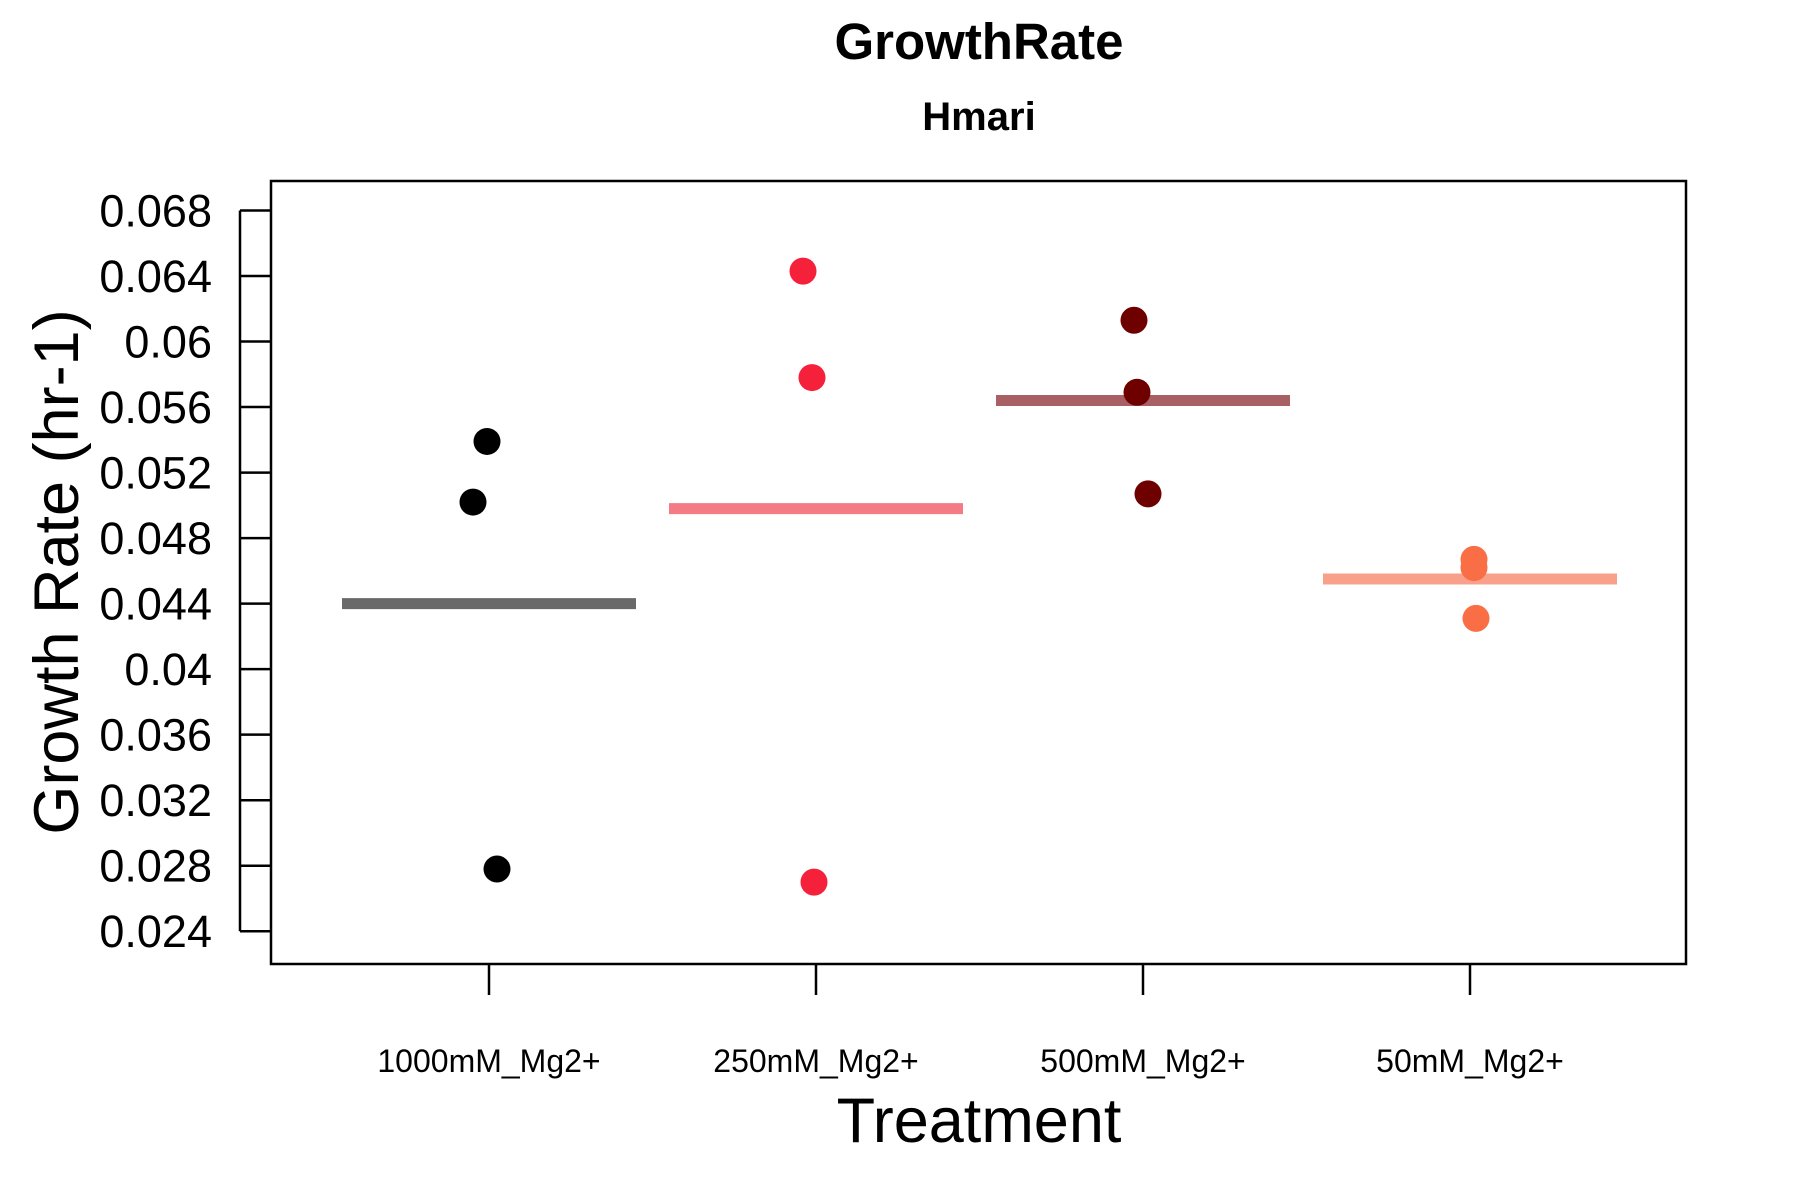 The width and height of the screenshot is (1800, 1200). What do you see at coordinates (970, 1021) in the screenshot?
I see `x-axis: 1000mM_Mg2+ 250mM_Mg2+ 500mM_Mg2+ 50mM_Mg2+` at bounding box center [970, 1021].